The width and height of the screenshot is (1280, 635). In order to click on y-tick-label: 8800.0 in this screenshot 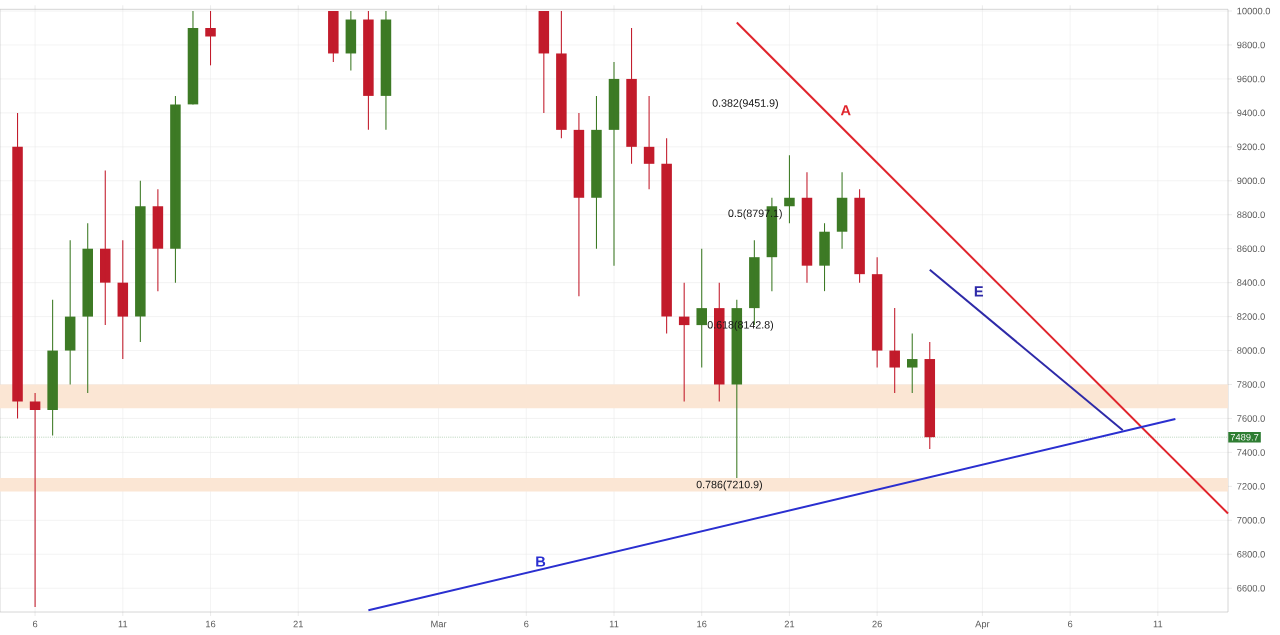, I will do `click(1251, 215)`.